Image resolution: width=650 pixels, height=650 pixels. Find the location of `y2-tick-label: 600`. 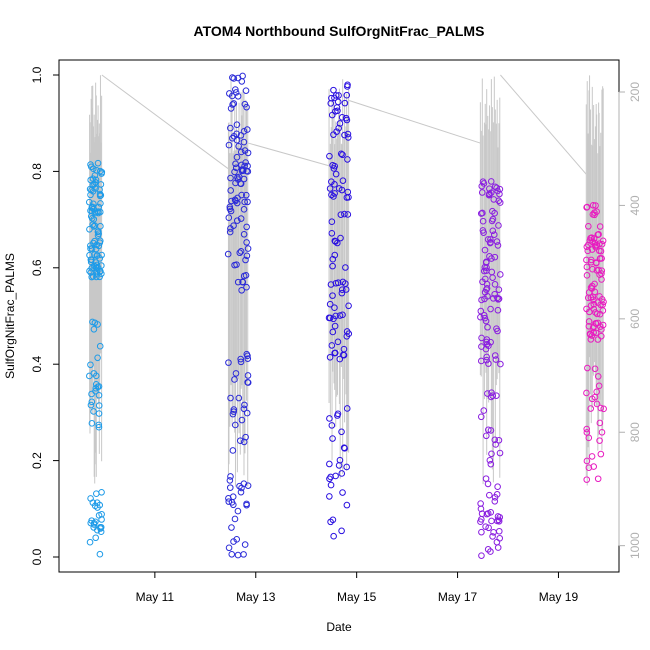

y2-tick-label: 600 is located at coordinates (635, 319).